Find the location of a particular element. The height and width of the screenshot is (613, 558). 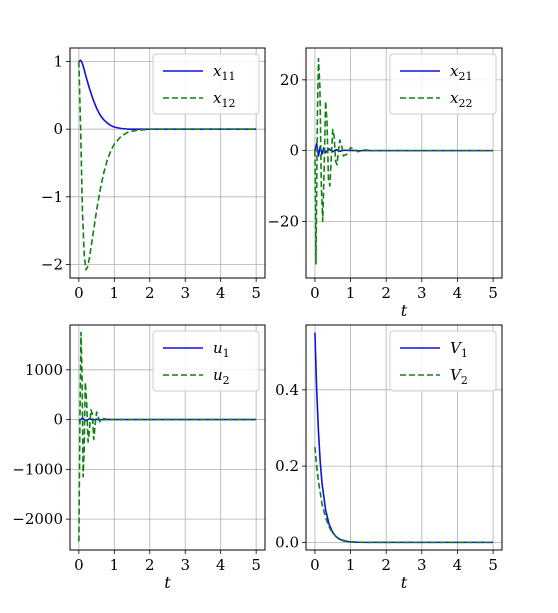

y-tick-label: 0.4 is located at coordinates (287, 390).